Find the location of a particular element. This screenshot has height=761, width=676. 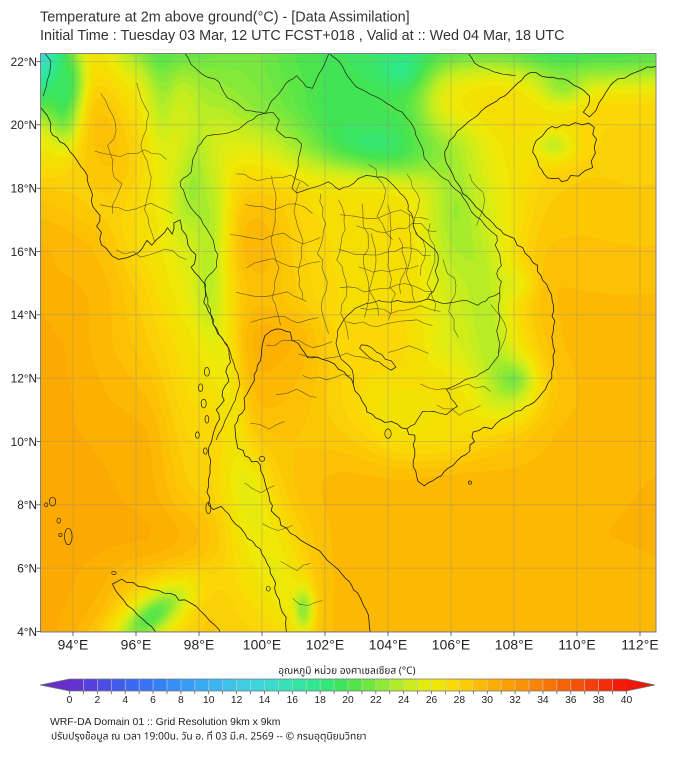

svg-text: 2 is located at coordinates (97, 700).